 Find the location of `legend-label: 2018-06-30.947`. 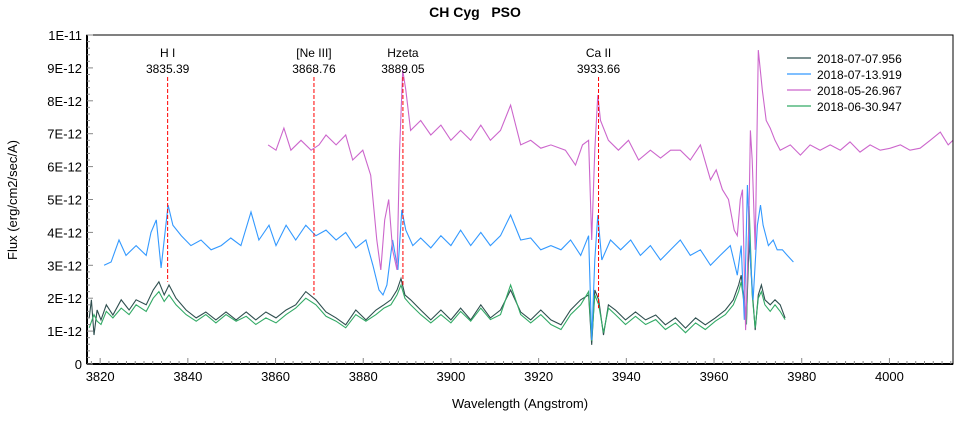

legend-label: 2018-06-30.947 is located at coordinates (859, 107).